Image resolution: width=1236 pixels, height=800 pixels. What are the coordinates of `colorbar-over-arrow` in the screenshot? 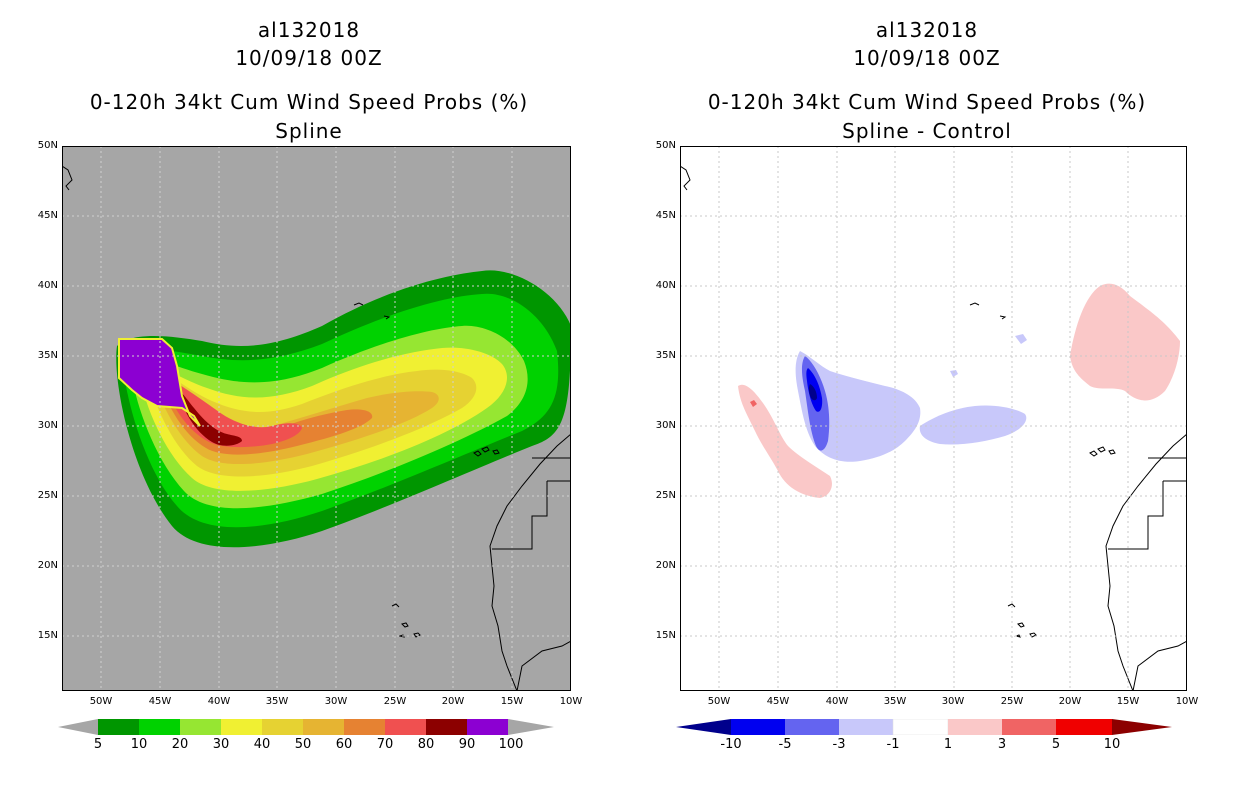 It's located at (1142, 727).